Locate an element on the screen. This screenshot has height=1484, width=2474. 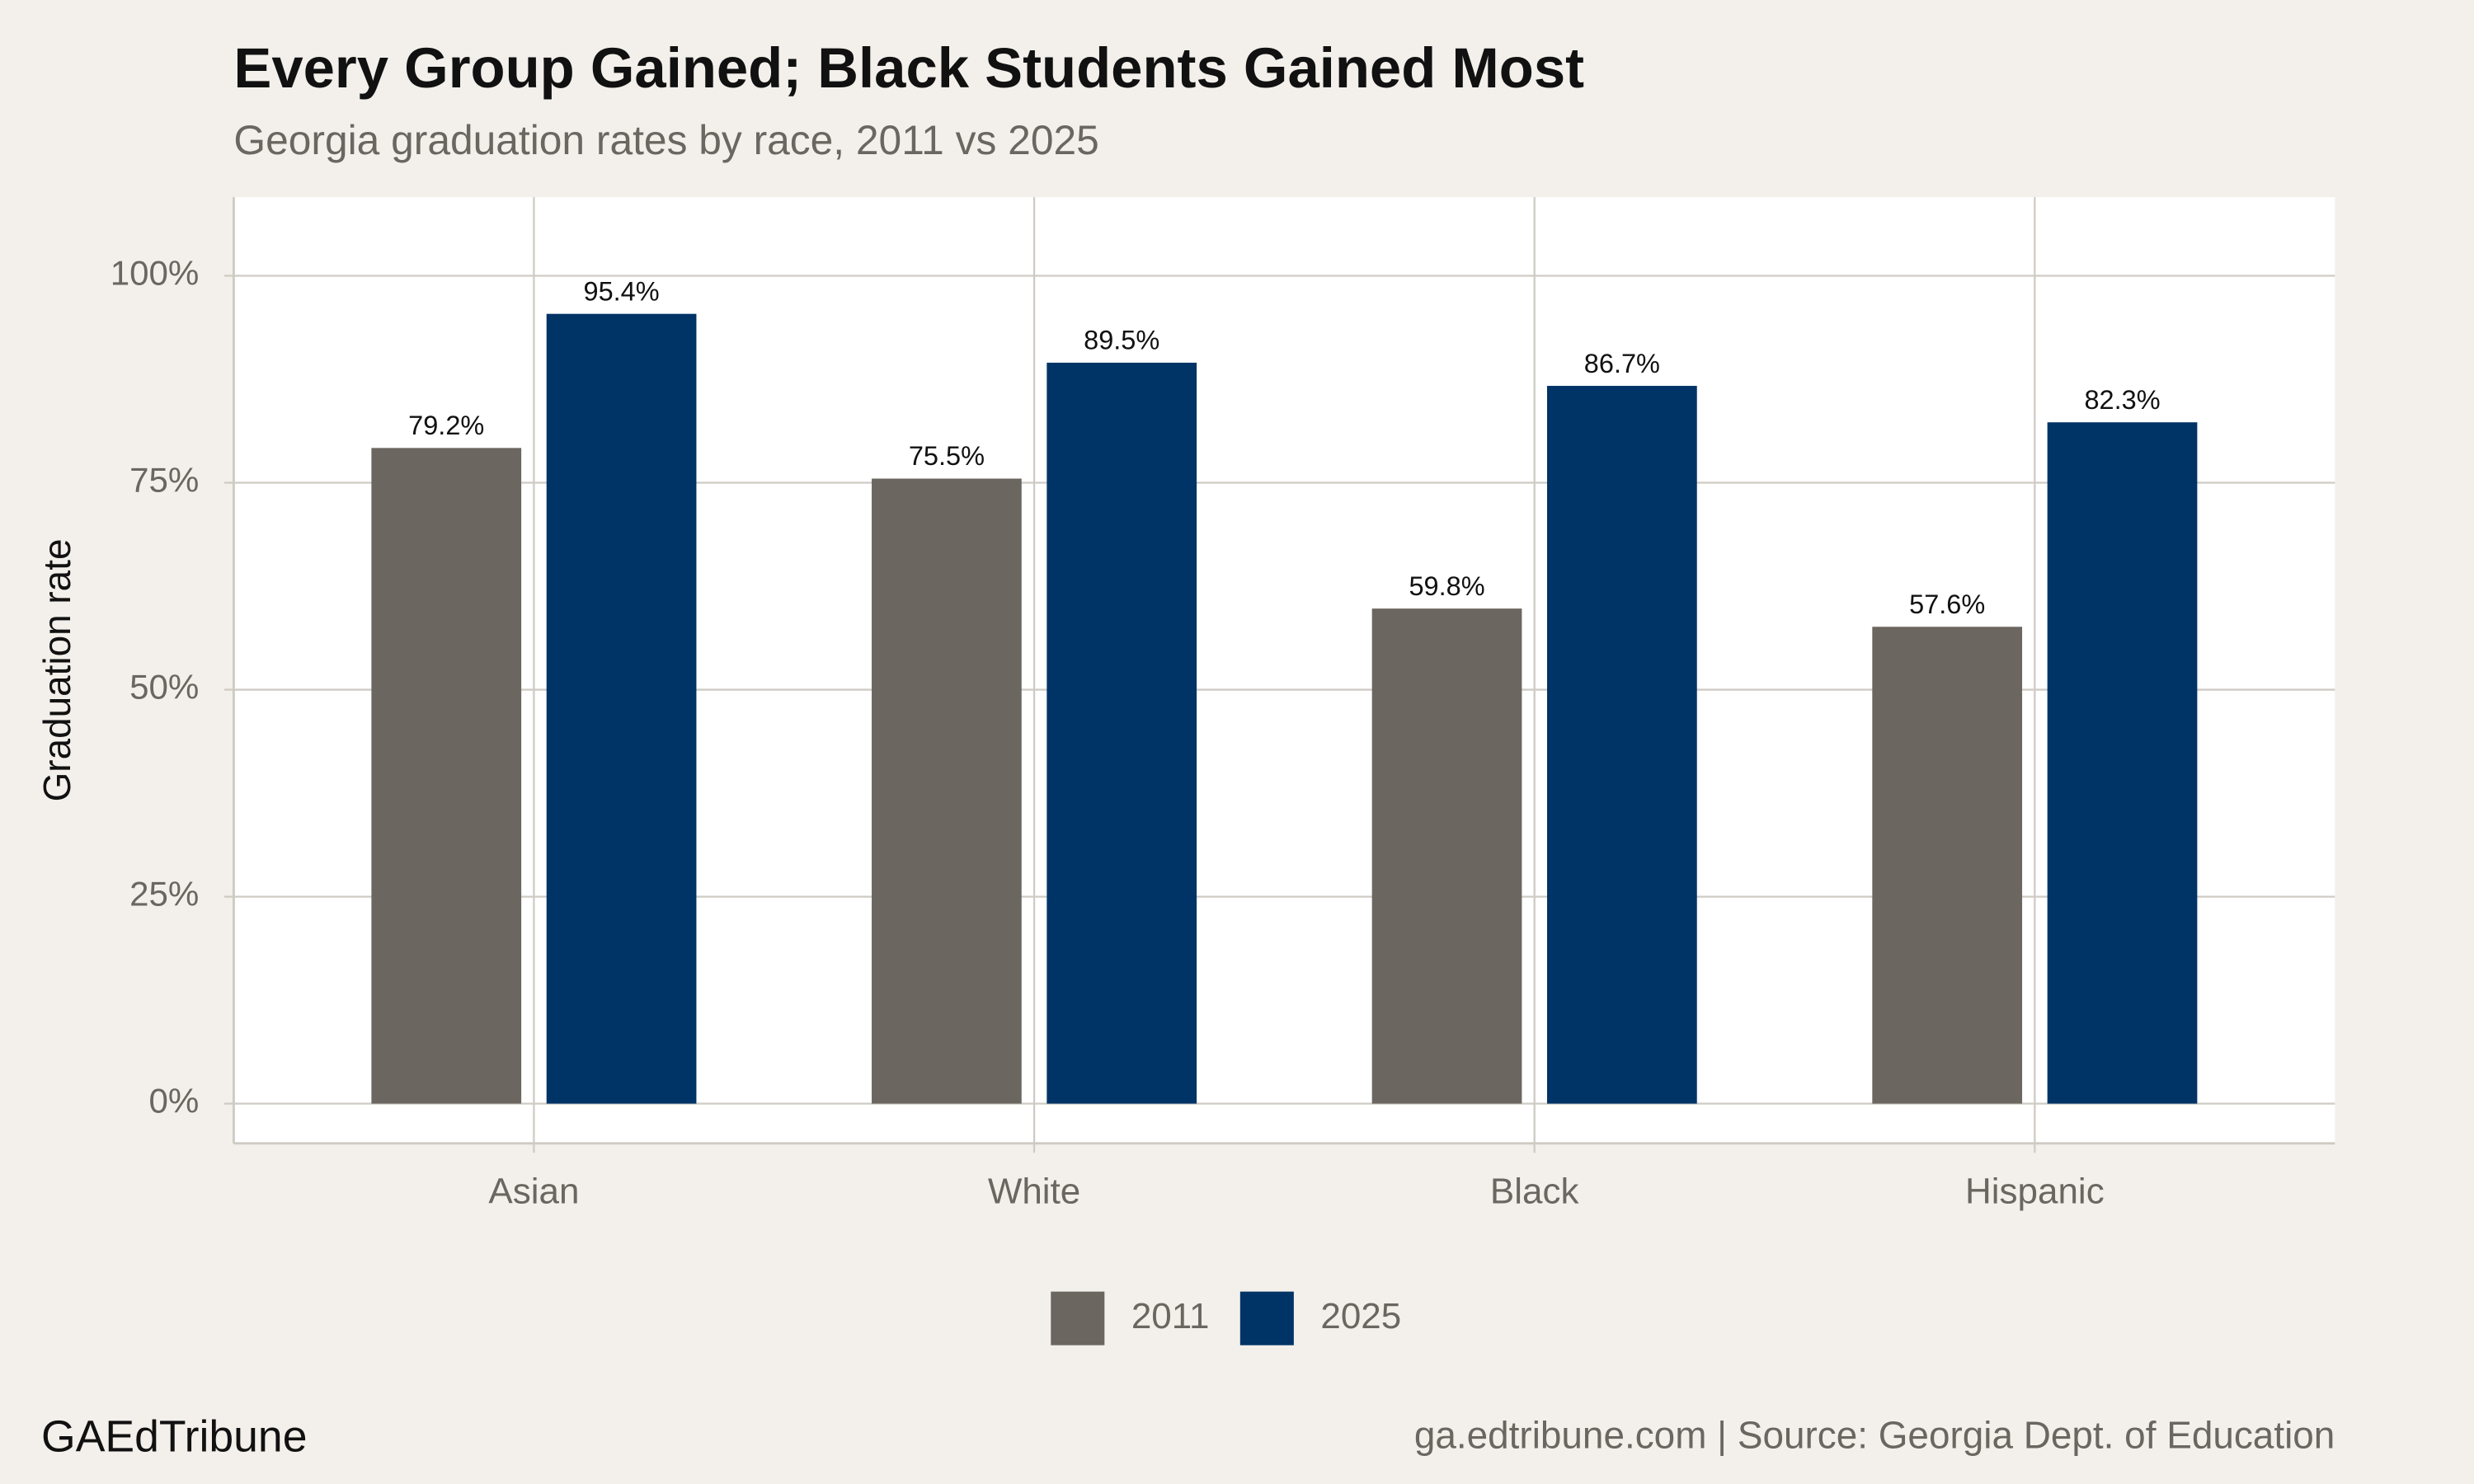
value-label: 57.6% is located at coordinates (1947, 604).